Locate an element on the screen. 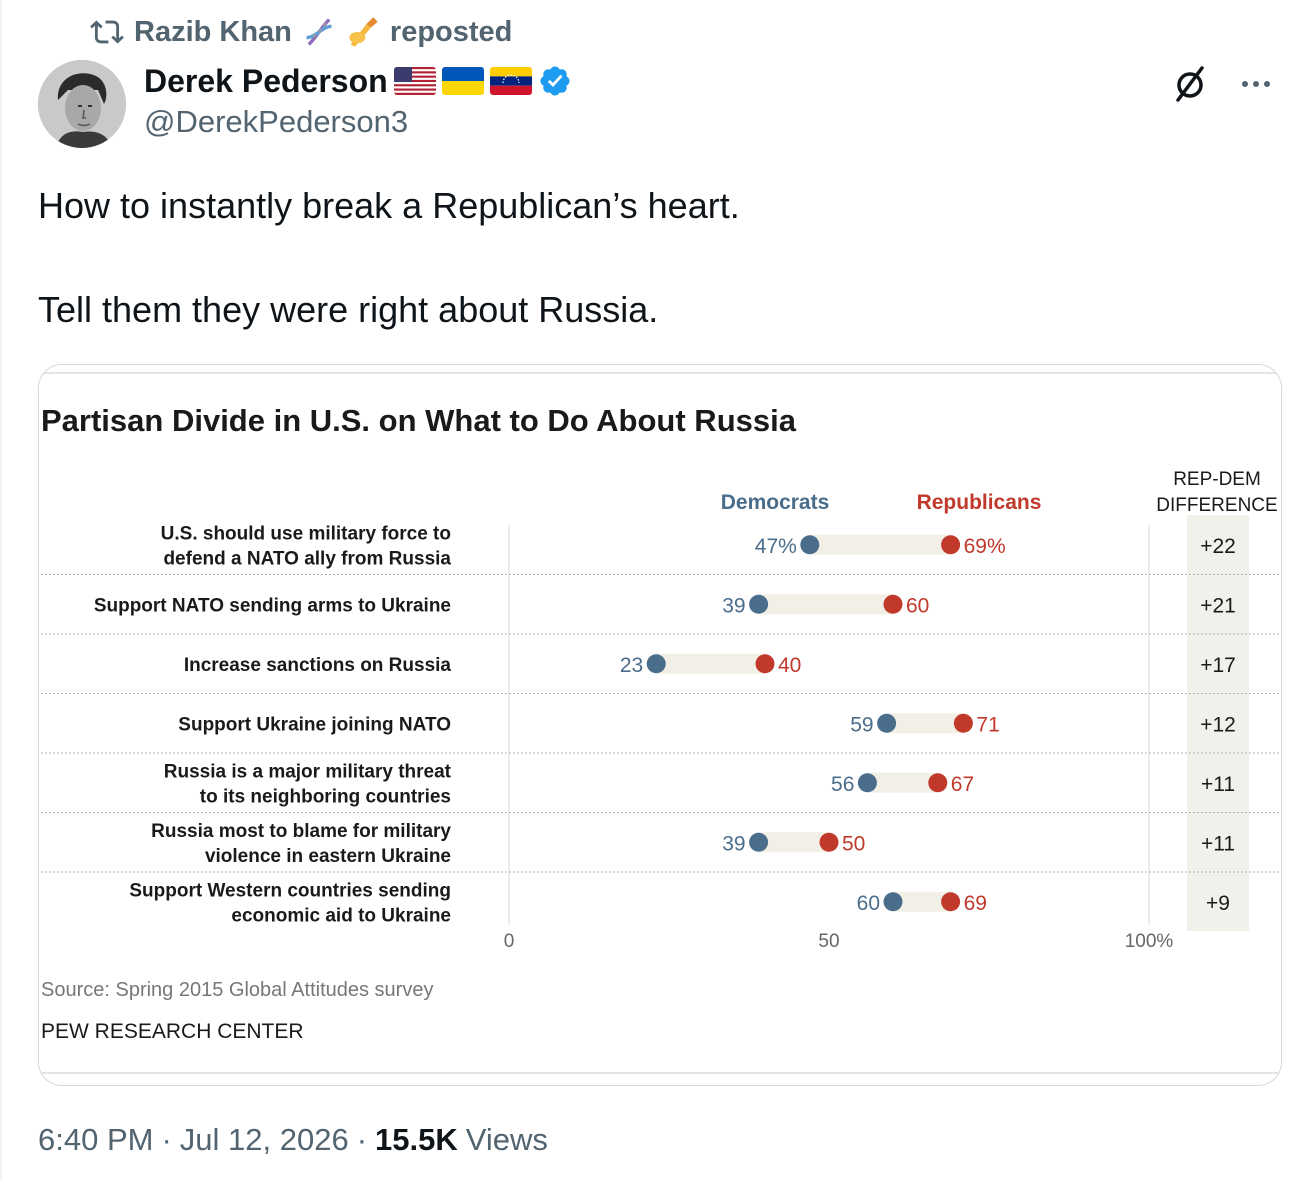 This screenshot has width=1298, height=1180. dna-emoji is located at coordinates (319, 32).